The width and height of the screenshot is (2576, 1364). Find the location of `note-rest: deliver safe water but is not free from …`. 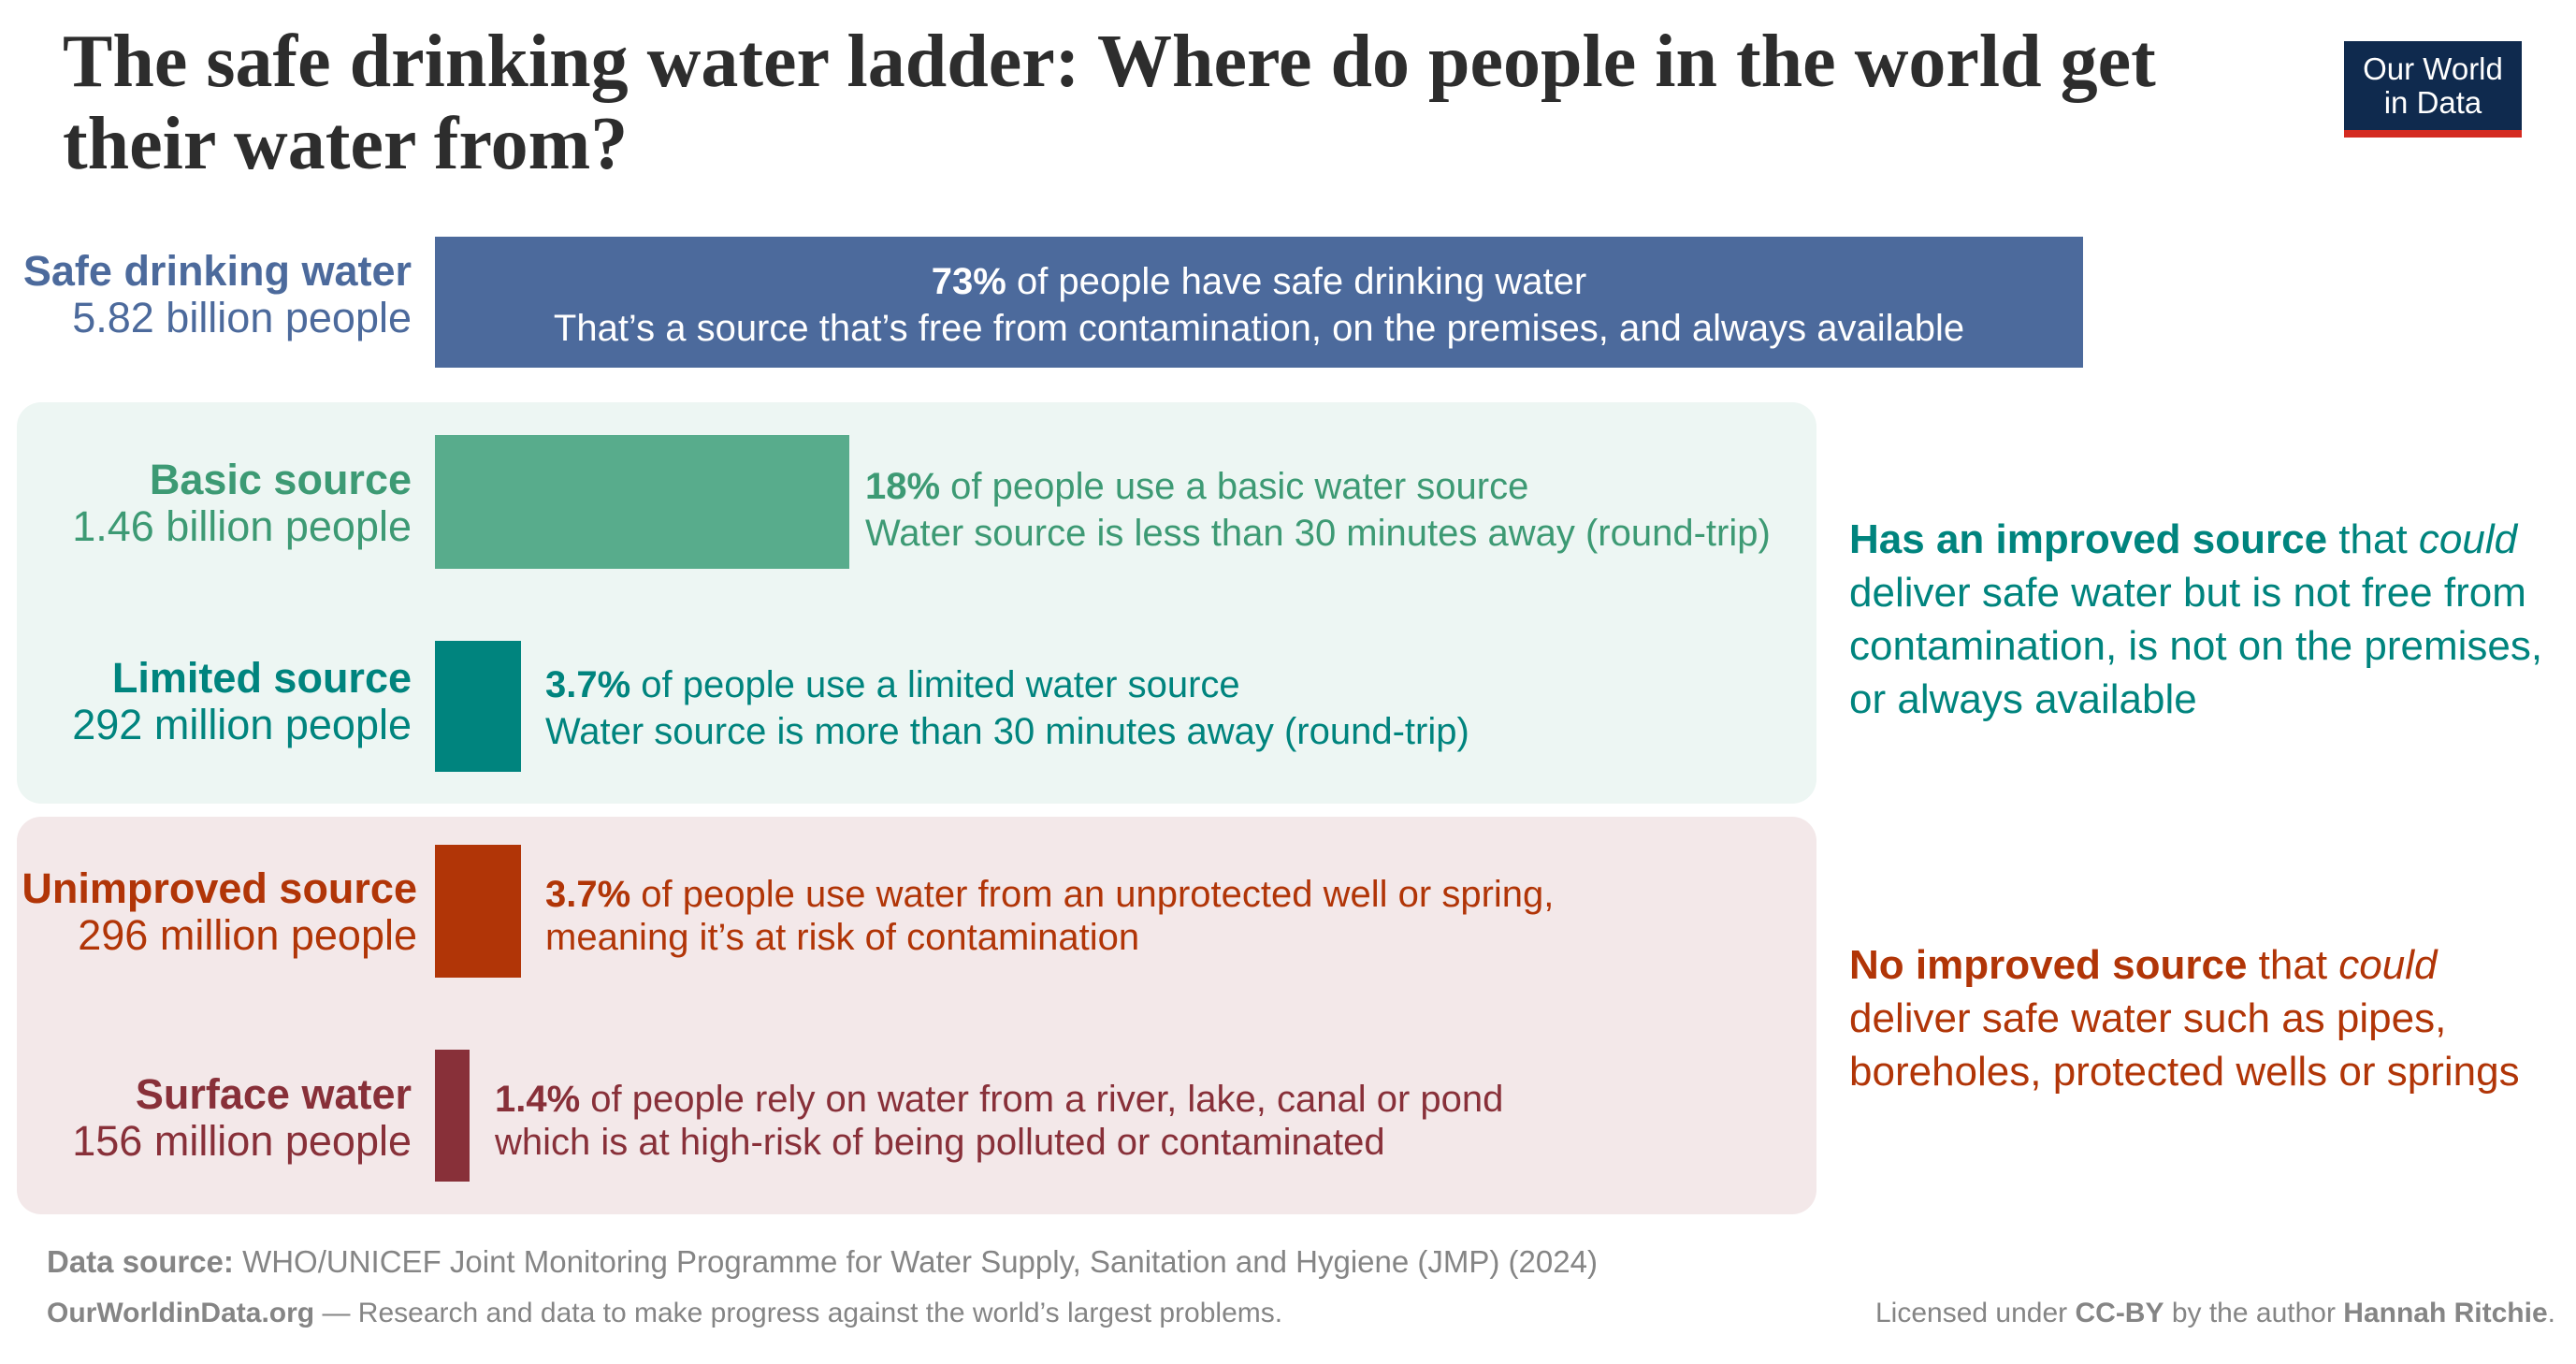

note-rest: deliver safe water but is not free from … is located at coordinates (2201, 619).